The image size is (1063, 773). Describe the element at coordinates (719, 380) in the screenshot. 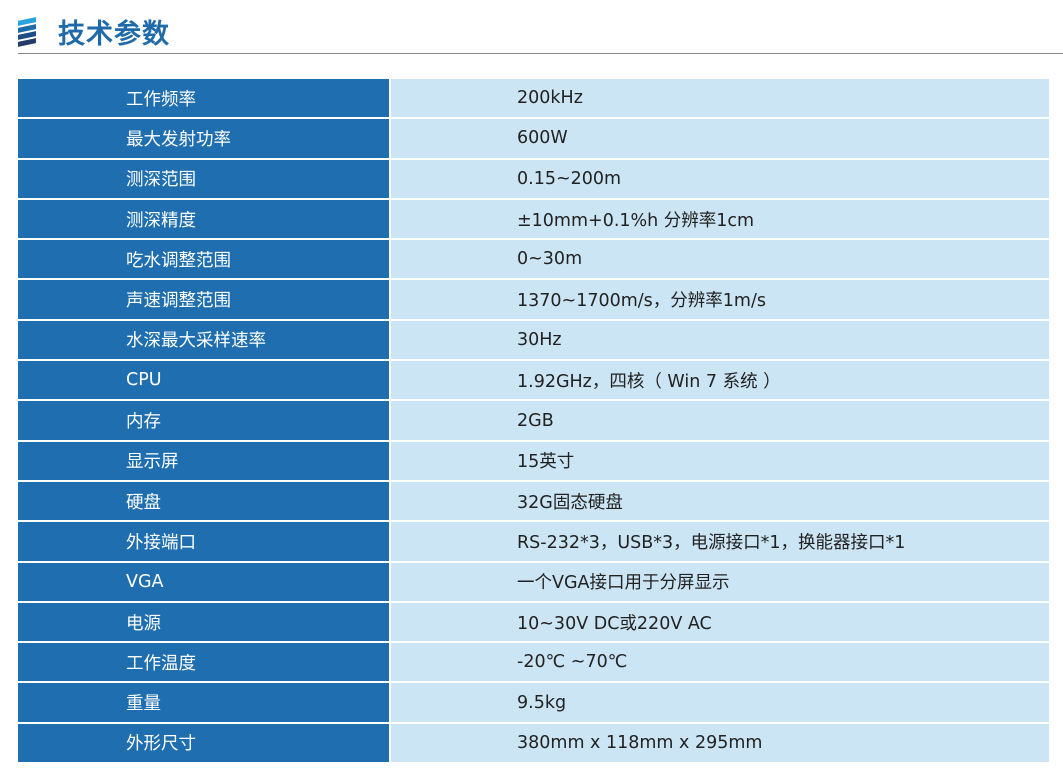

I see `spec-value: 1.92GHz，四核（ Win 7 系统 ）` at that location.